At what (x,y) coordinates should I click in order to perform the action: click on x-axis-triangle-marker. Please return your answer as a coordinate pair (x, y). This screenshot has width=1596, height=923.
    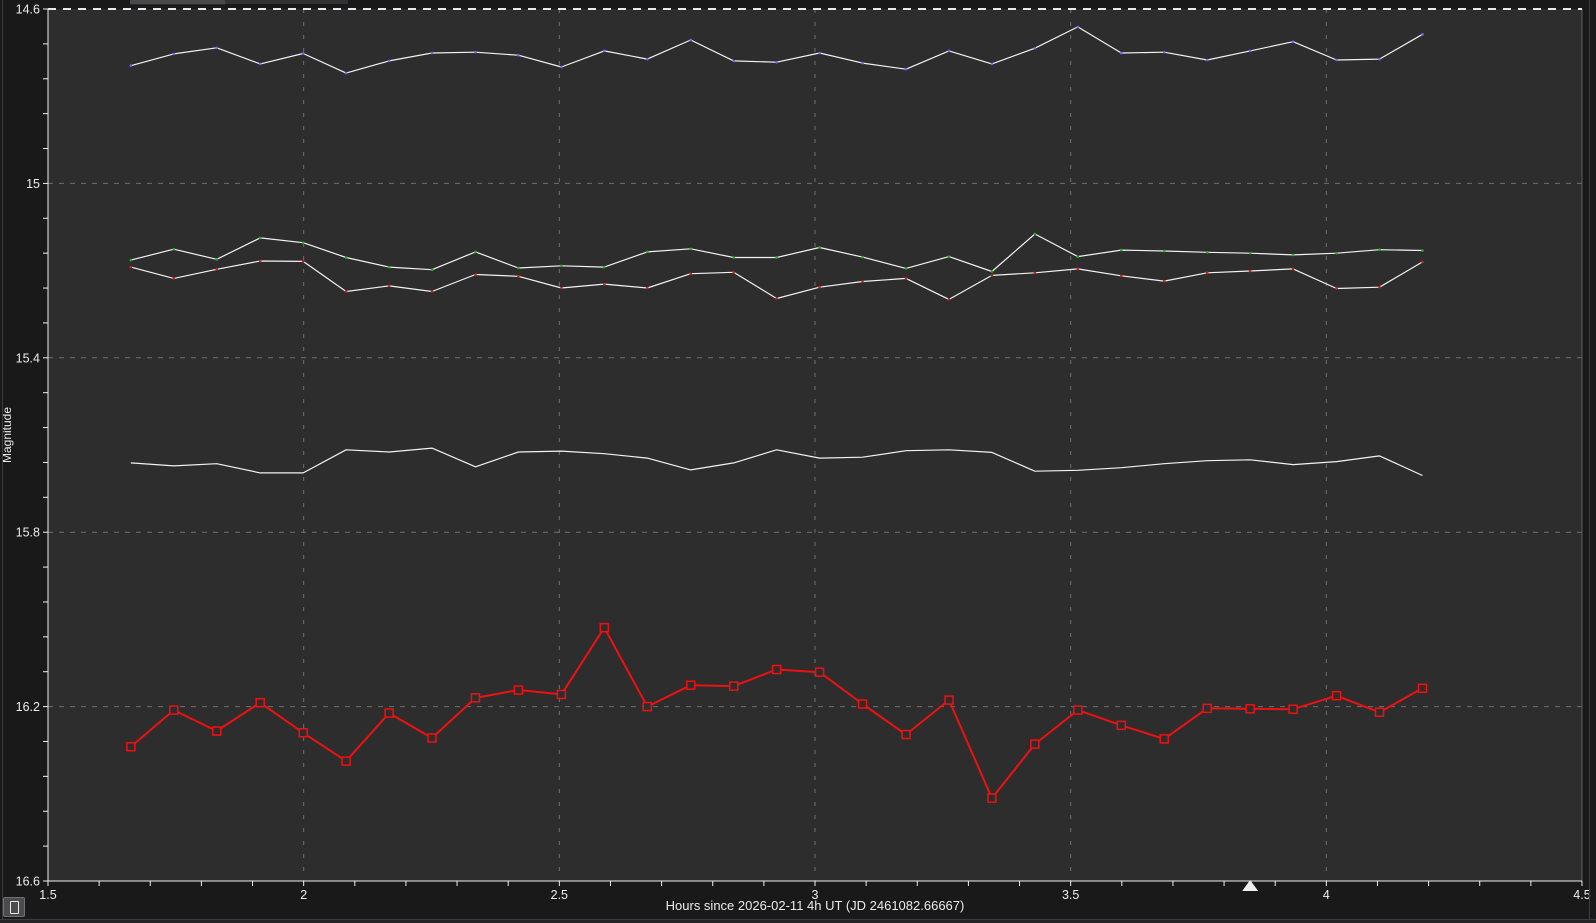
    Looking at the image, I should click on (1250, 885).